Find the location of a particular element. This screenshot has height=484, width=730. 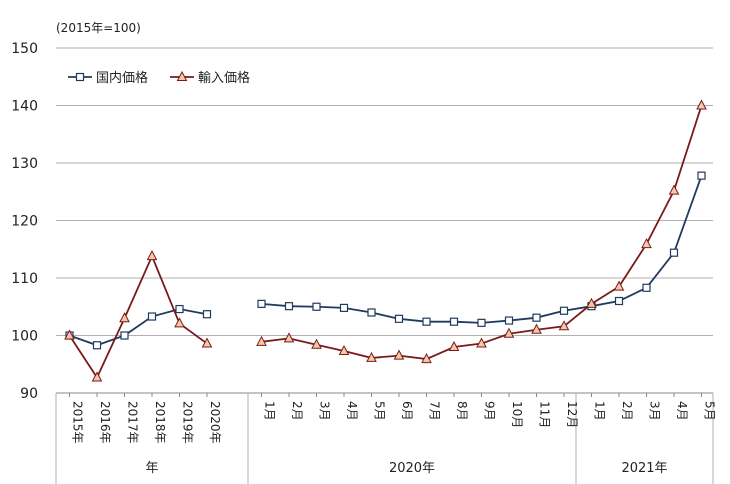

x-tick-label: 9月 is located at coordinates (490, 411).